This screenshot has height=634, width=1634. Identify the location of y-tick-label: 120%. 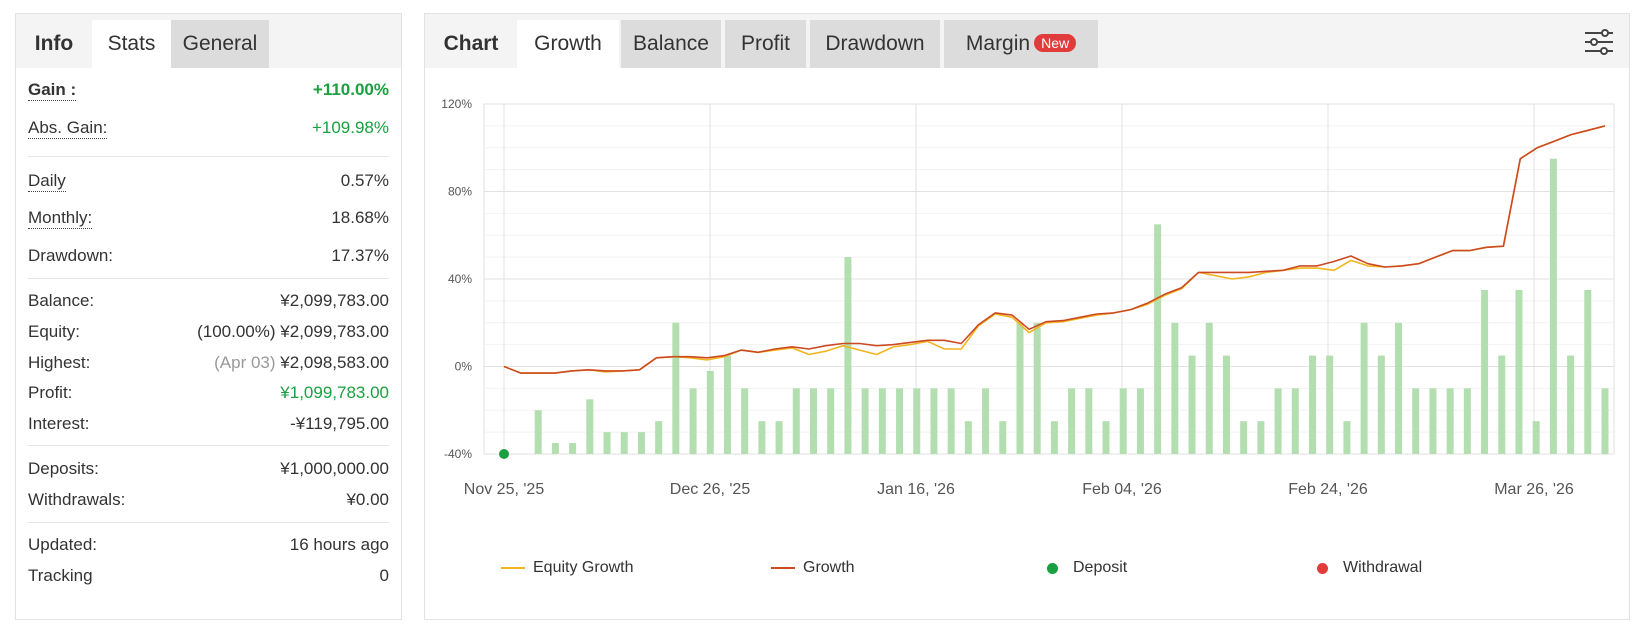
(456, 104).